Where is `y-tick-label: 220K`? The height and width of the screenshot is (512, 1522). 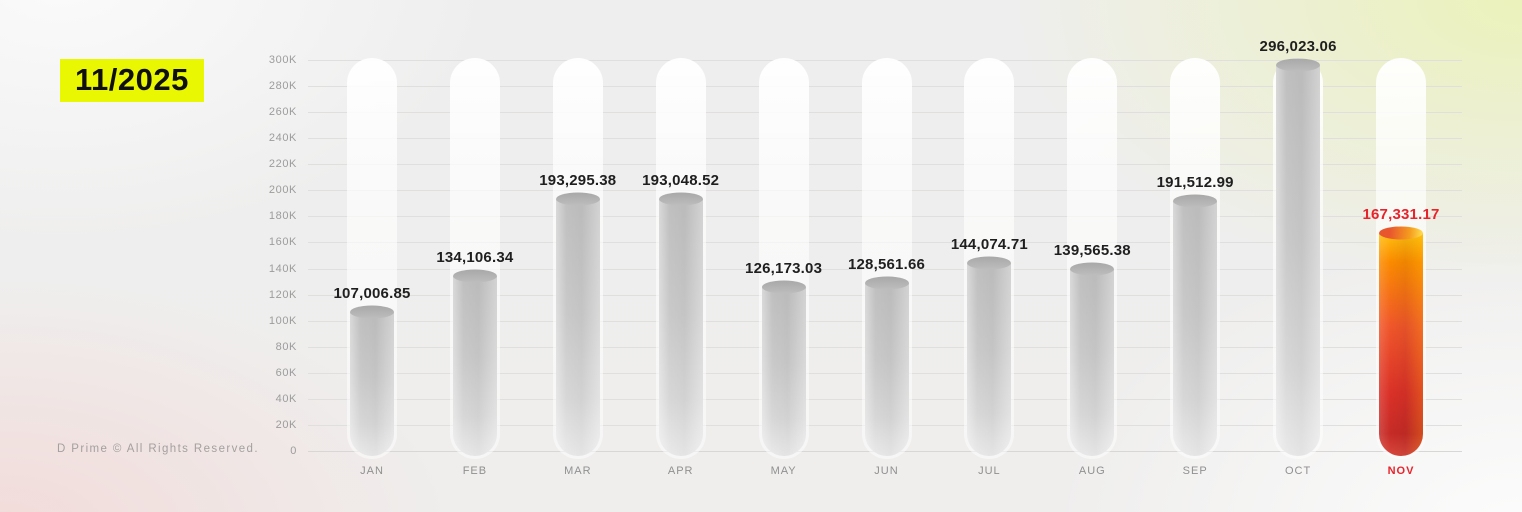
y-tick-label: 220K is located at coordinates (282, 164).